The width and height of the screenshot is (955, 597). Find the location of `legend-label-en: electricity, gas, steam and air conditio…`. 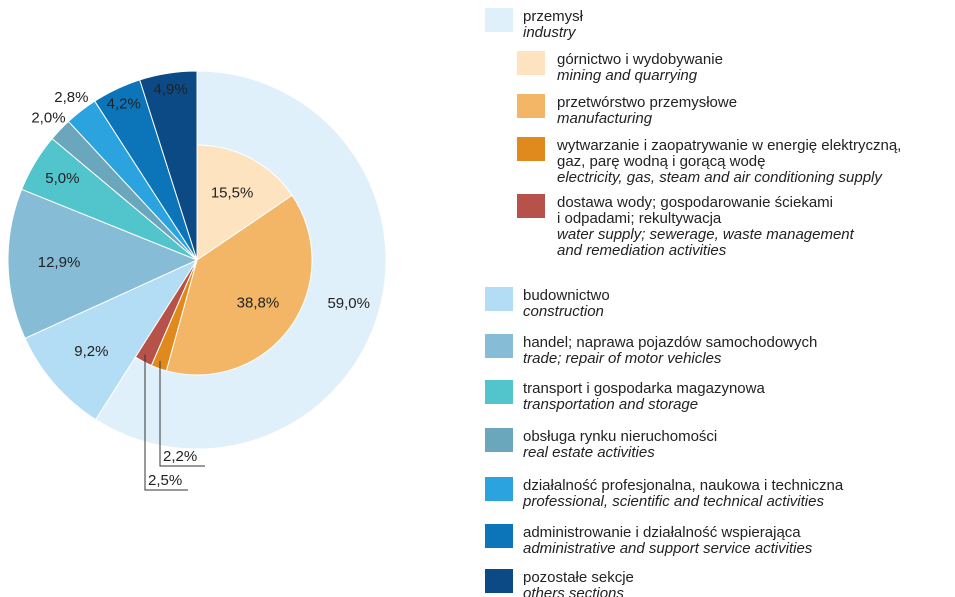

legend-label-en: electricity, gas, steam and air conditio… is located at coordinates (720, 177).